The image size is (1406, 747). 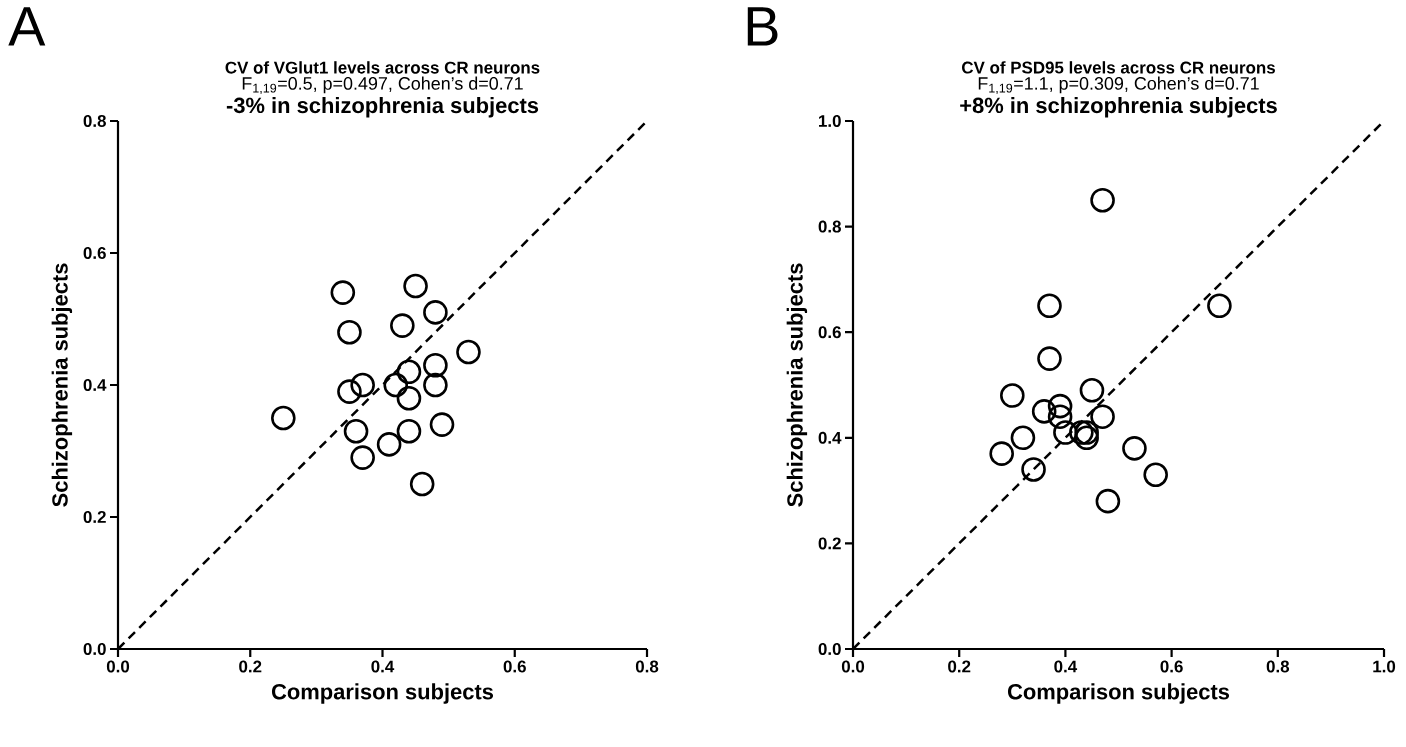 I want to click on chart-subtitle: F$_{1,19}$=0.5, p=0.497, Cohen’s d=0.71, so click(x=382, y=85).